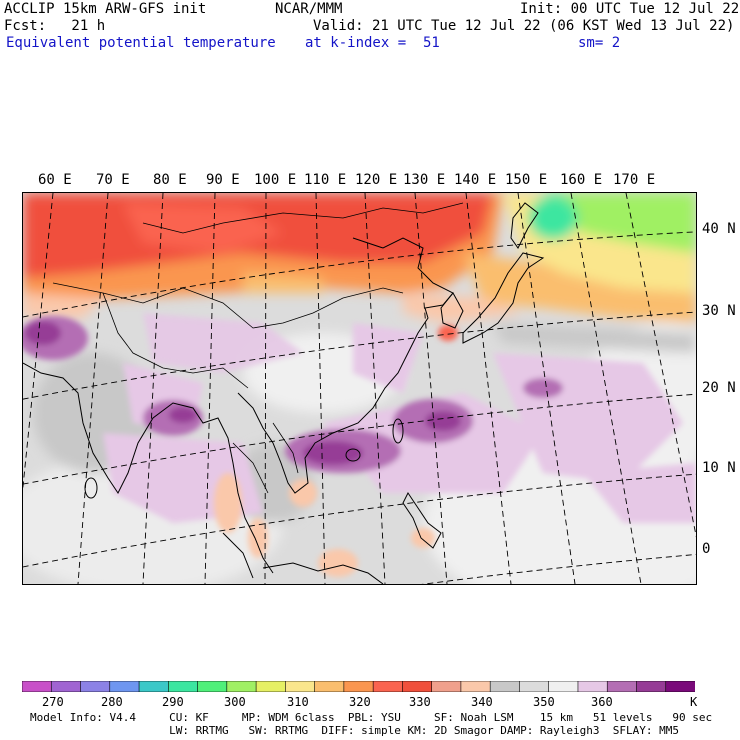  What do you see at coordinates (376, 180) in the screenshot?
I see `lon-label: 120 E` at bounding box center [376, 180].